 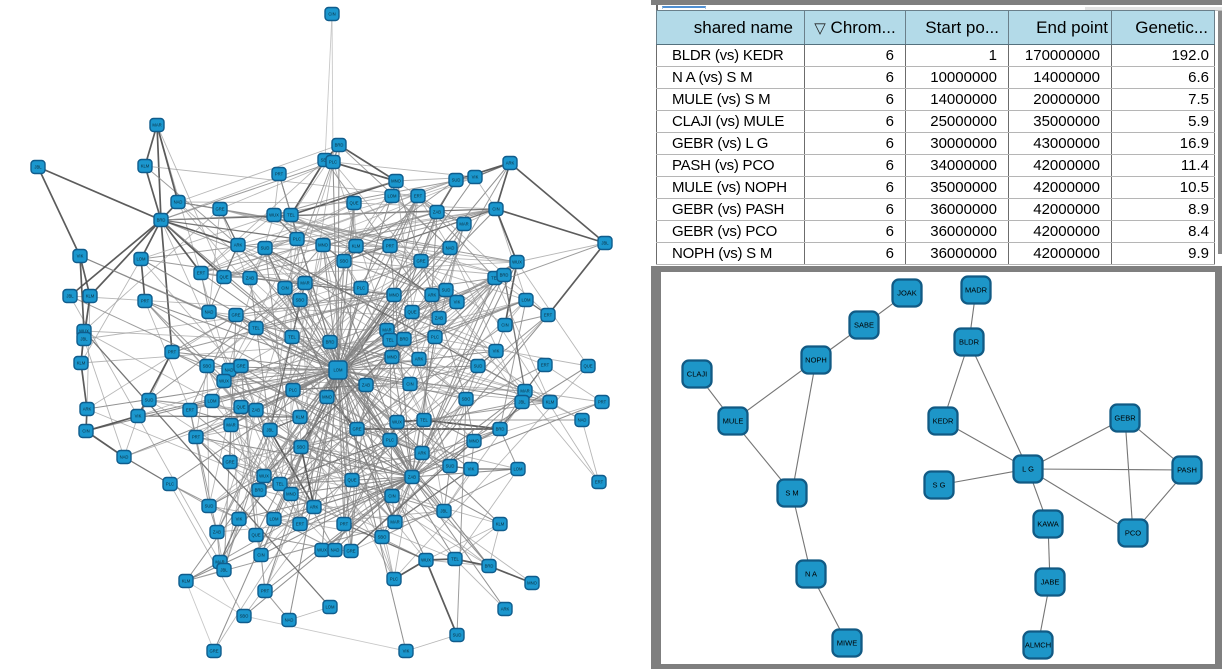 What do you see at coordinates (907, 293) in the screenshot?
I see `svg-text: JOAK` at bounding box center [907, 293].